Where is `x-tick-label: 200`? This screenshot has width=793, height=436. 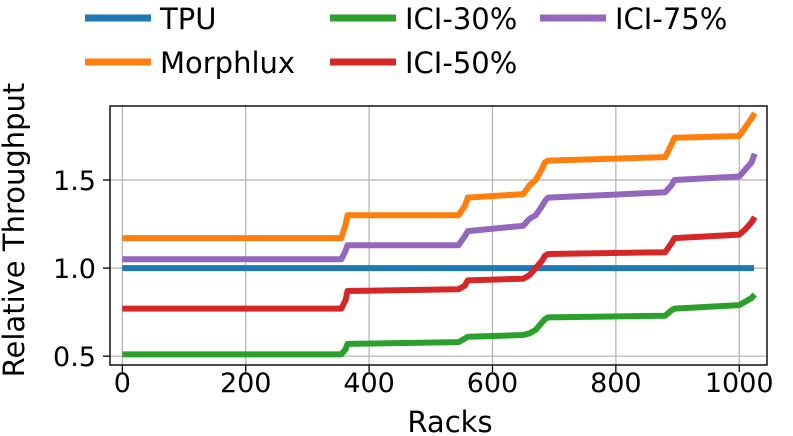 x-tick-label: 200 is located at coordinates (246, 383).